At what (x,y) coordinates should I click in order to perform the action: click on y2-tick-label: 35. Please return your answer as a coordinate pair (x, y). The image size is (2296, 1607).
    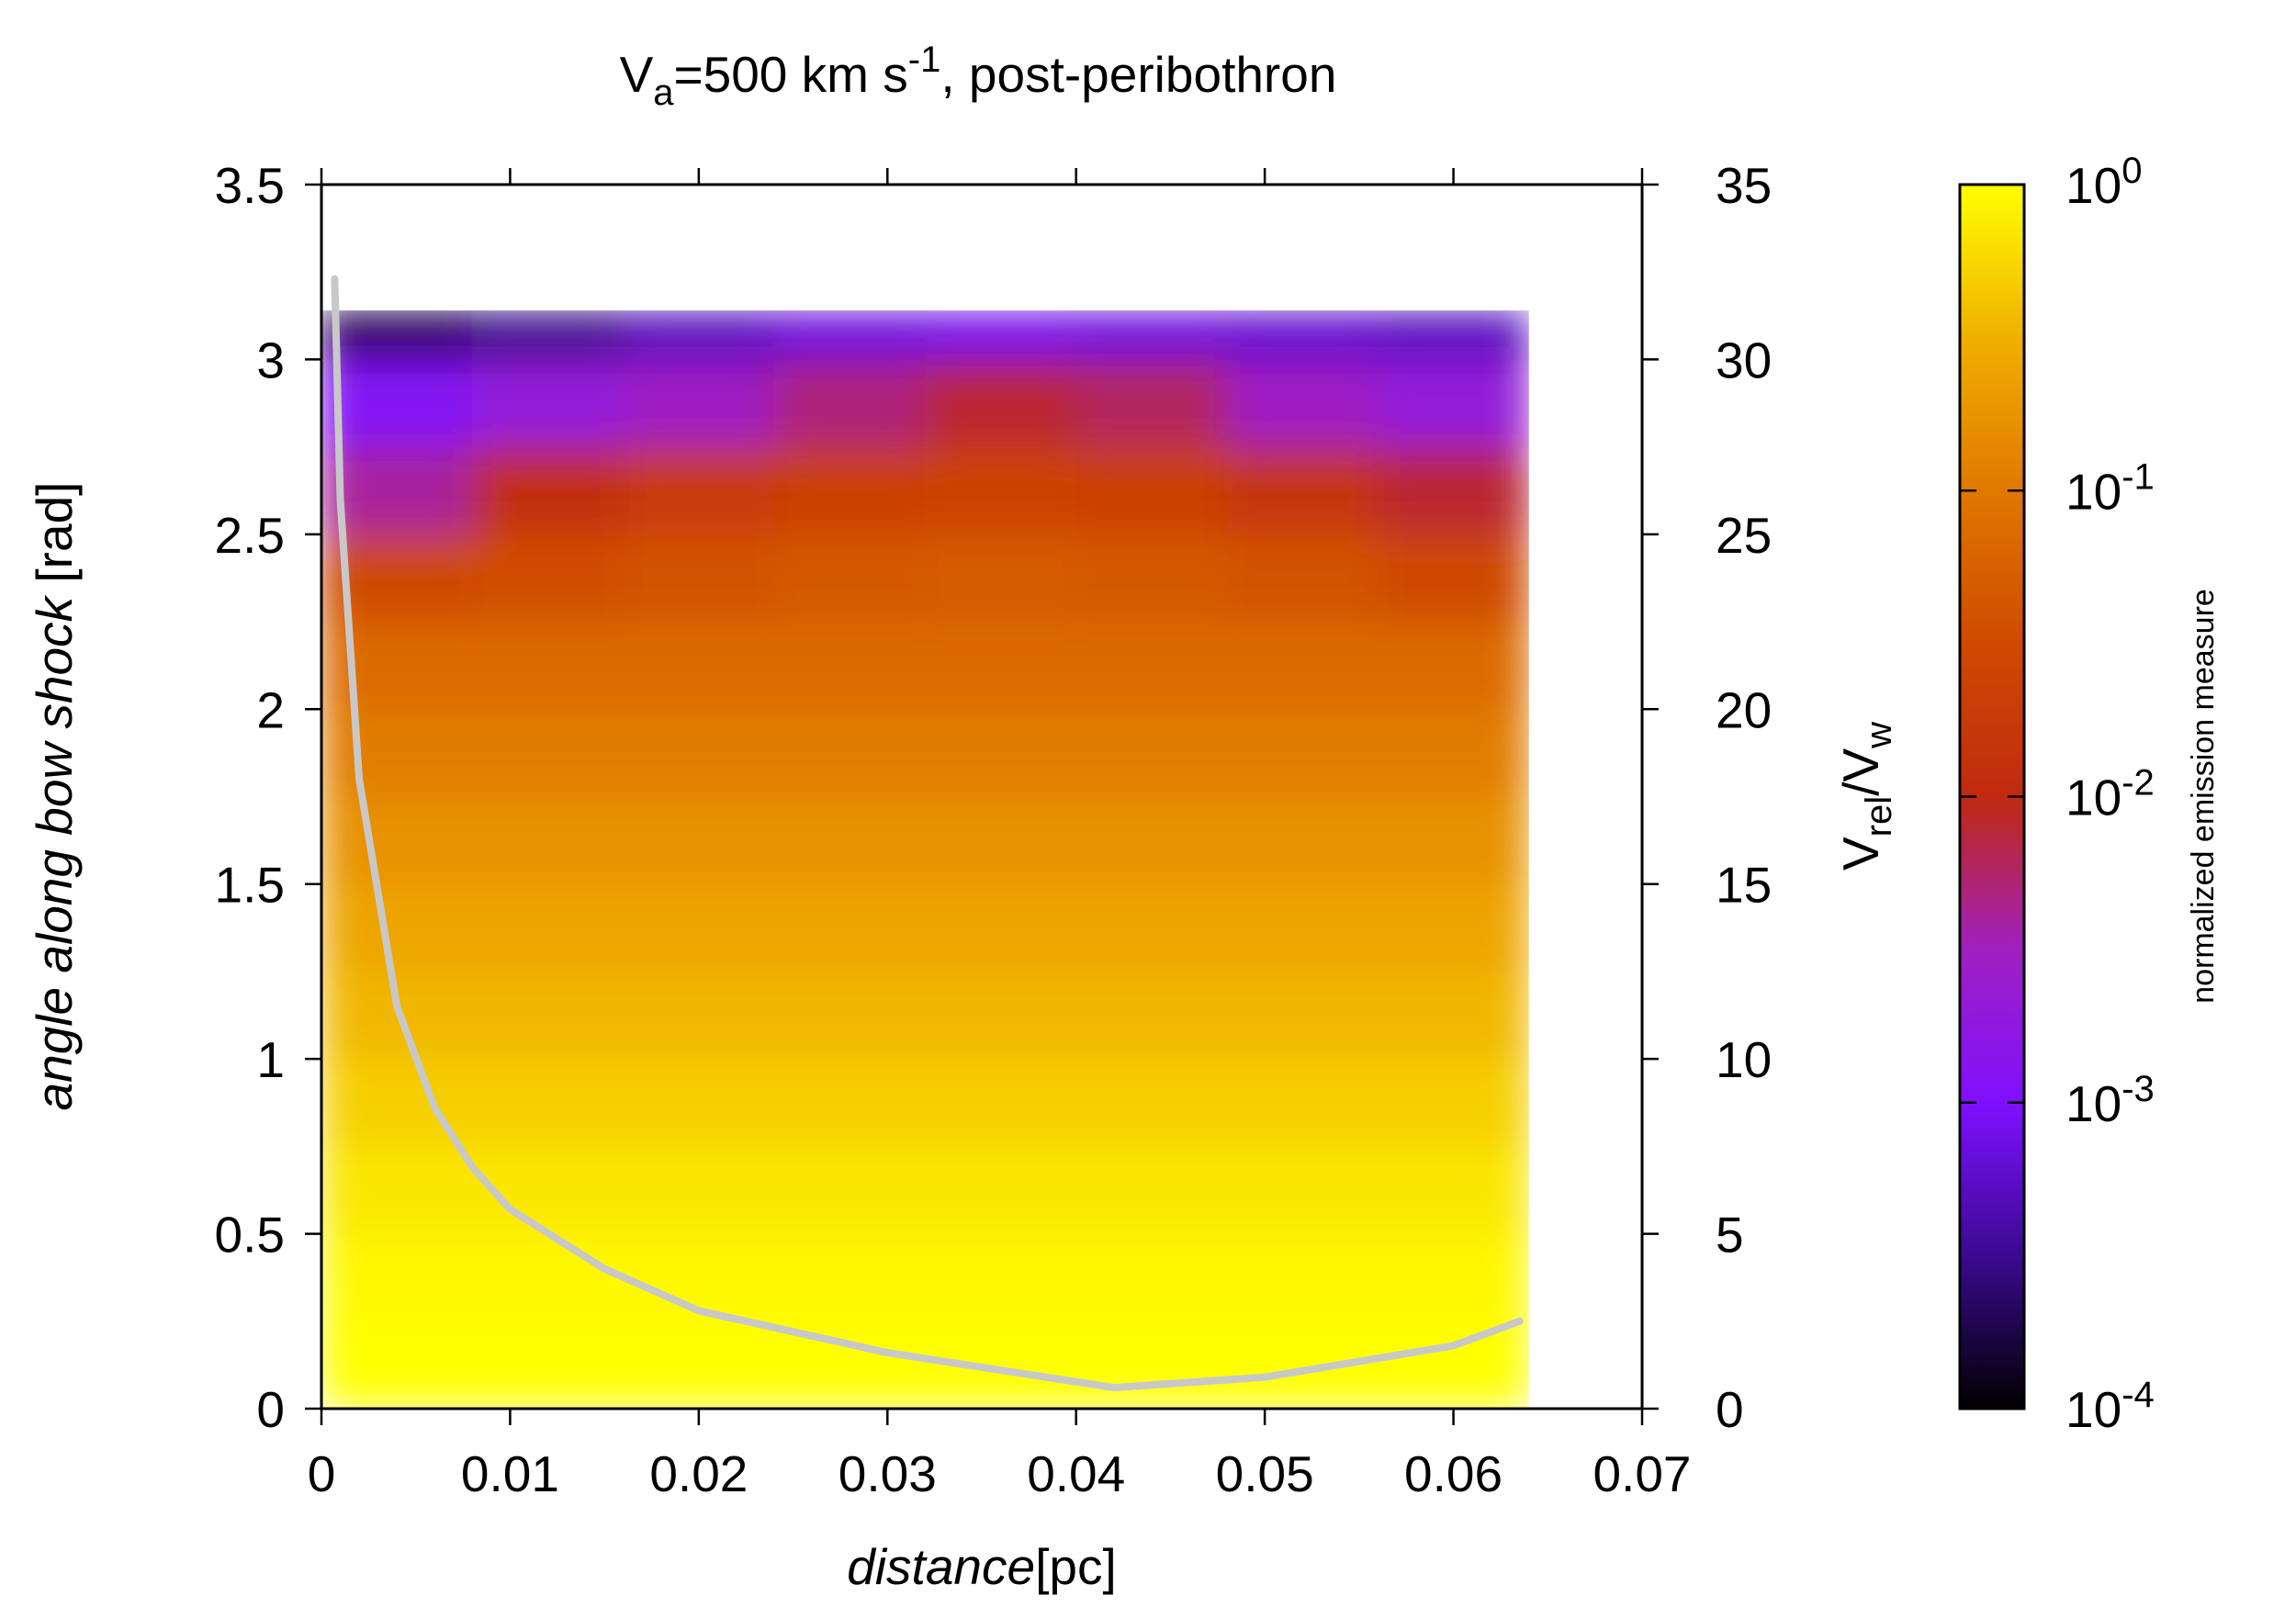
    Looking at the image, I should click on (1744, 185).